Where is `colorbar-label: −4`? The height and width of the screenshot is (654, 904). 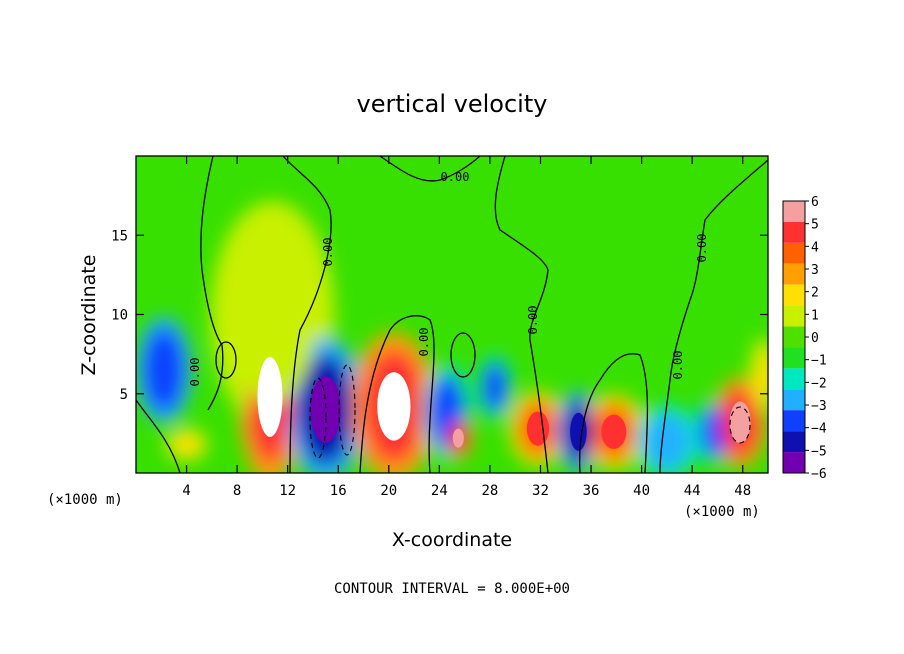 colorbar-label: −4 is located at coordinates (819, 429).